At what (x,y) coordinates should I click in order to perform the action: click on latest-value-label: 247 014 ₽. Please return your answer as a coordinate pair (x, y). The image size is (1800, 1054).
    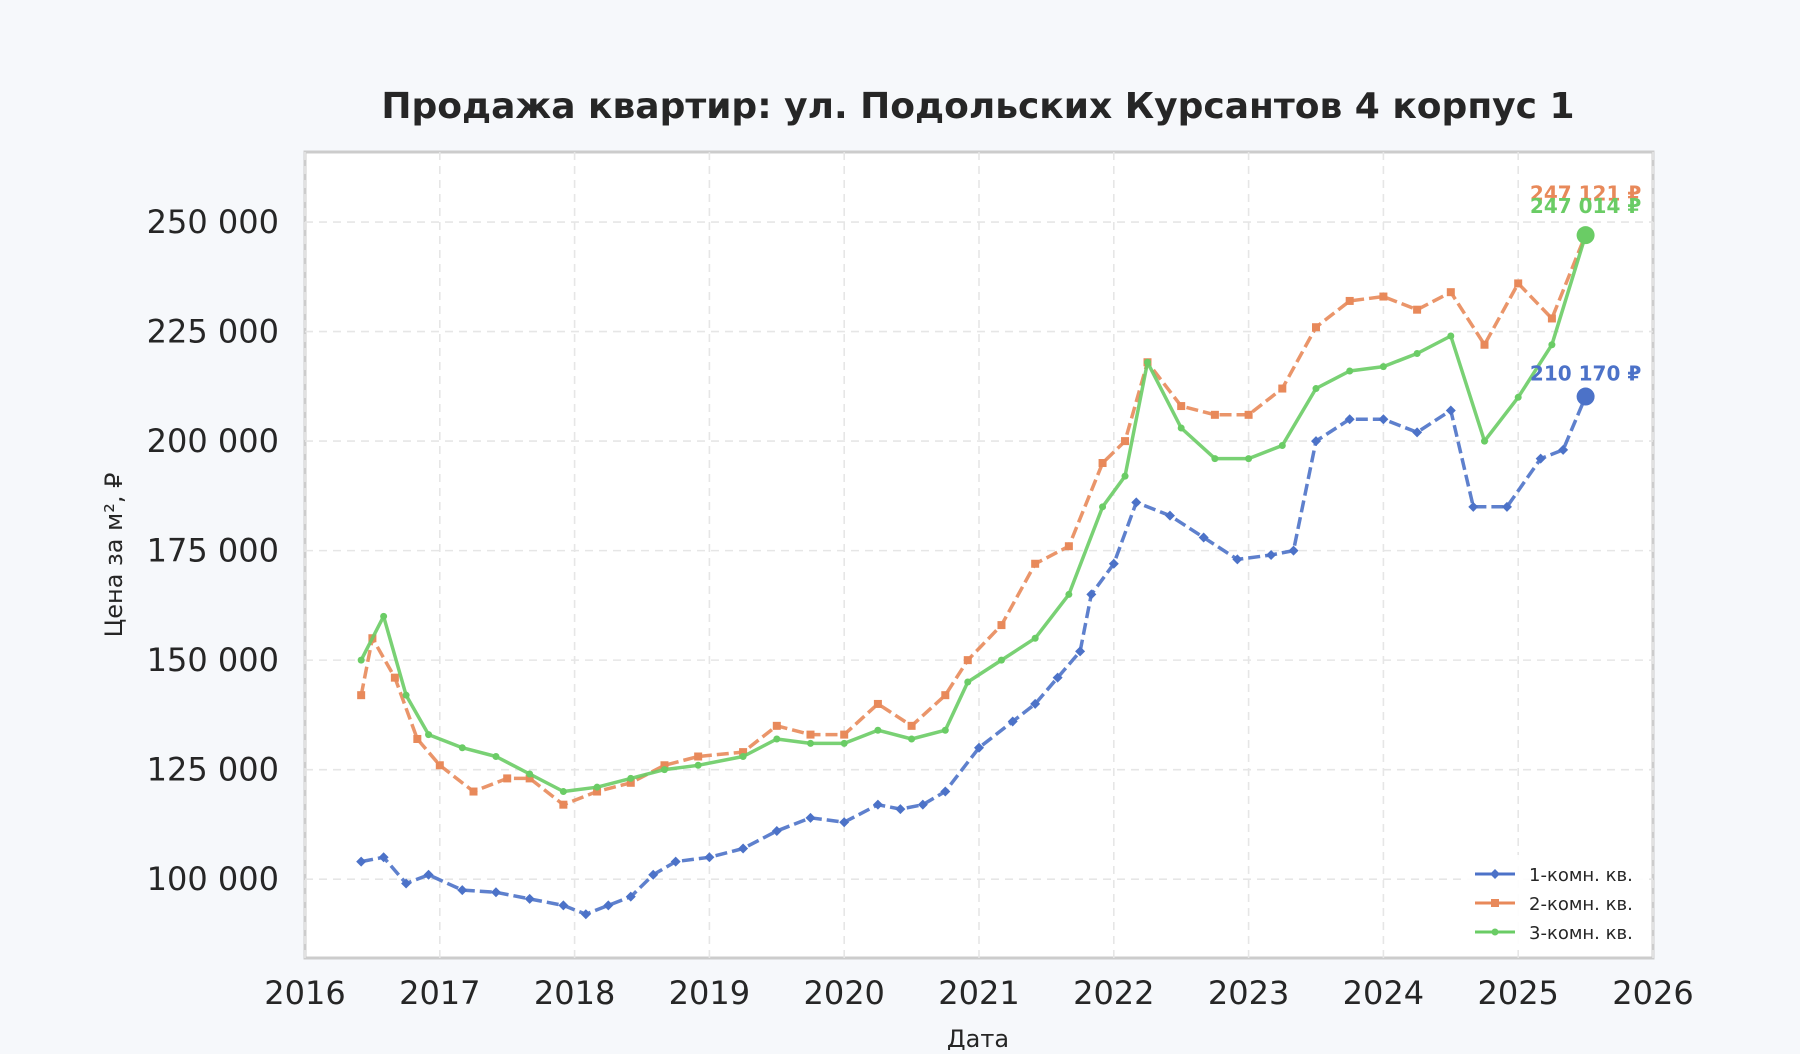
    Looking at the image, I should click on (1585, 206).